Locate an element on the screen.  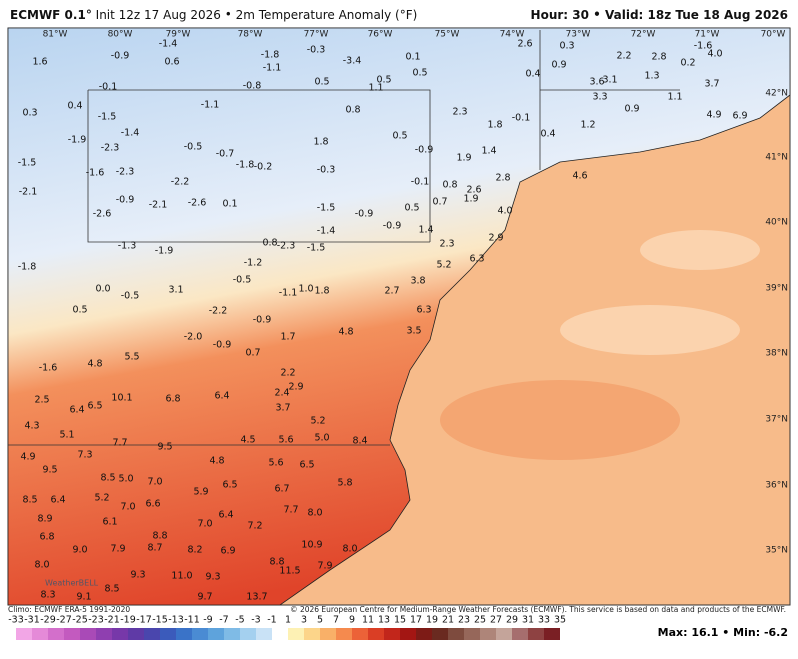
colorbar-label: -25 is located at coordinates (80, 620).